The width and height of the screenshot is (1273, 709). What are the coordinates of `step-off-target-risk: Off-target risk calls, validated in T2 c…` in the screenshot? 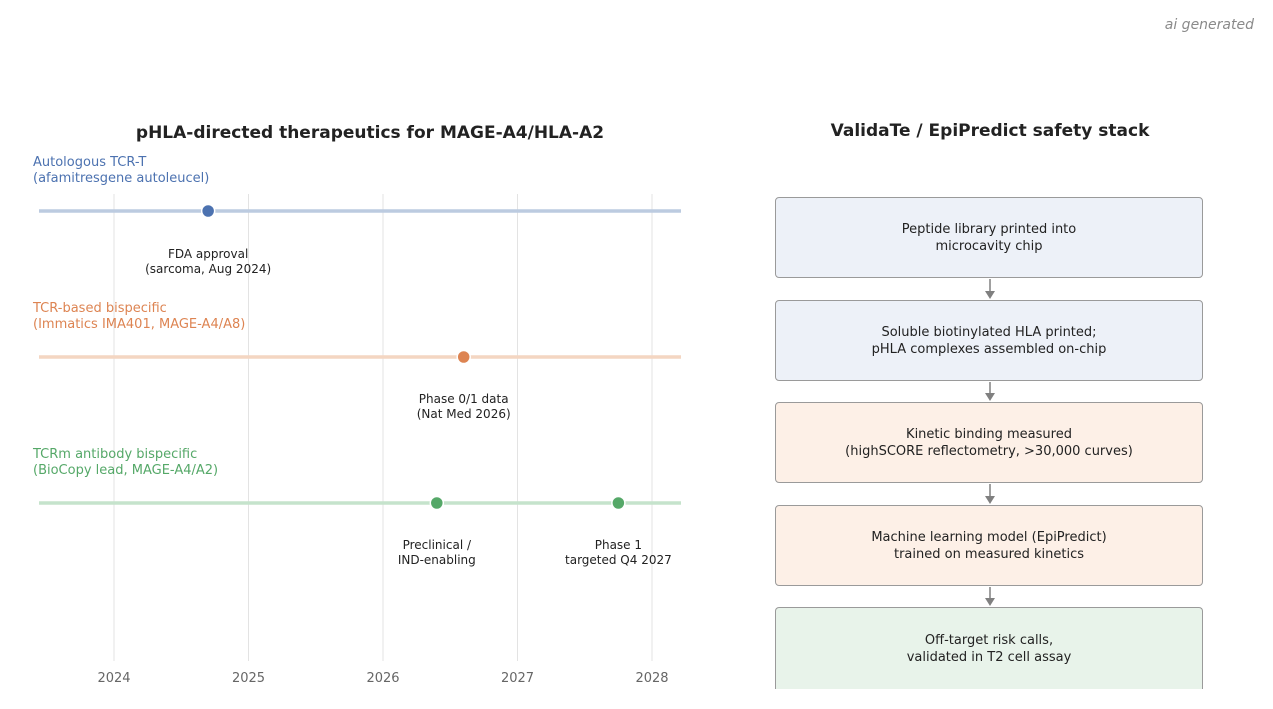 It's located at (989, 648).